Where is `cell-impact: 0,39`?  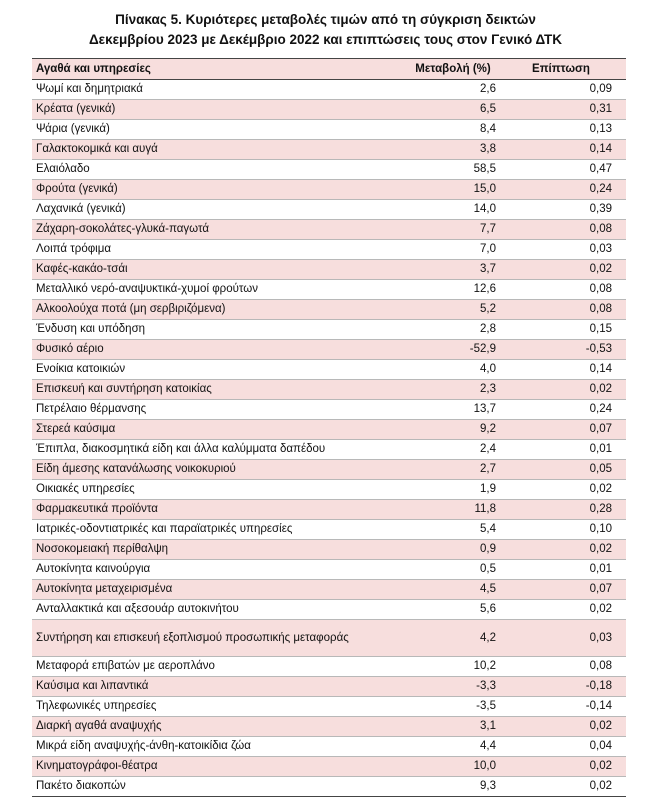
cell-impact: 0,39 is located at coordinates (566, 209).